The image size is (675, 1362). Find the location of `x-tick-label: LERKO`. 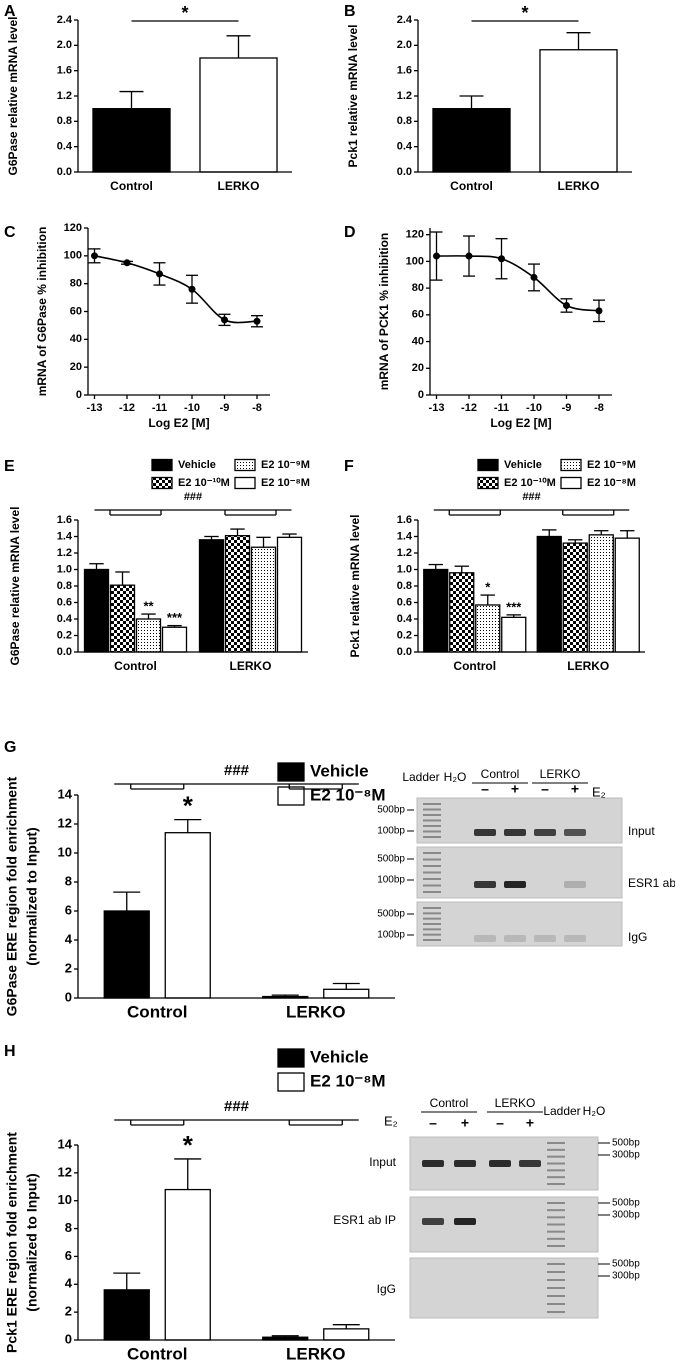

x-tick-label: LERKO is located at coordinates (579, 186).